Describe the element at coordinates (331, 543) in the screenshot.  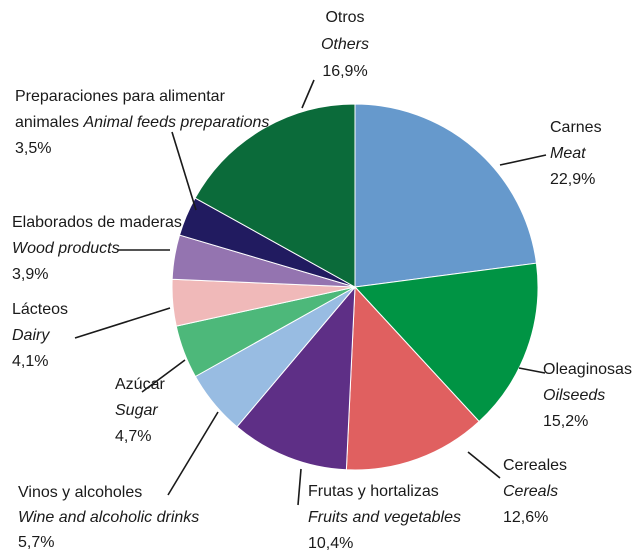
I see `value-label: 10,4%` at that location.